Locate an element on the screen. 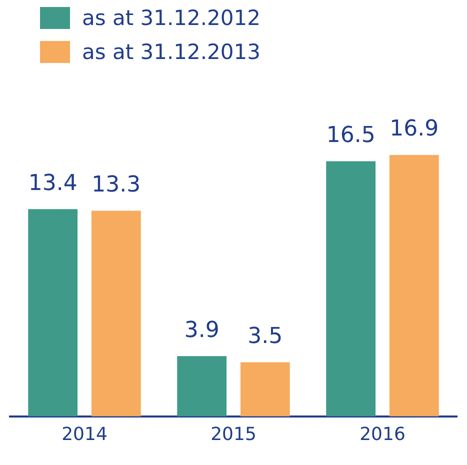  data-label: 3.5 is located at coordinates (265, 336).